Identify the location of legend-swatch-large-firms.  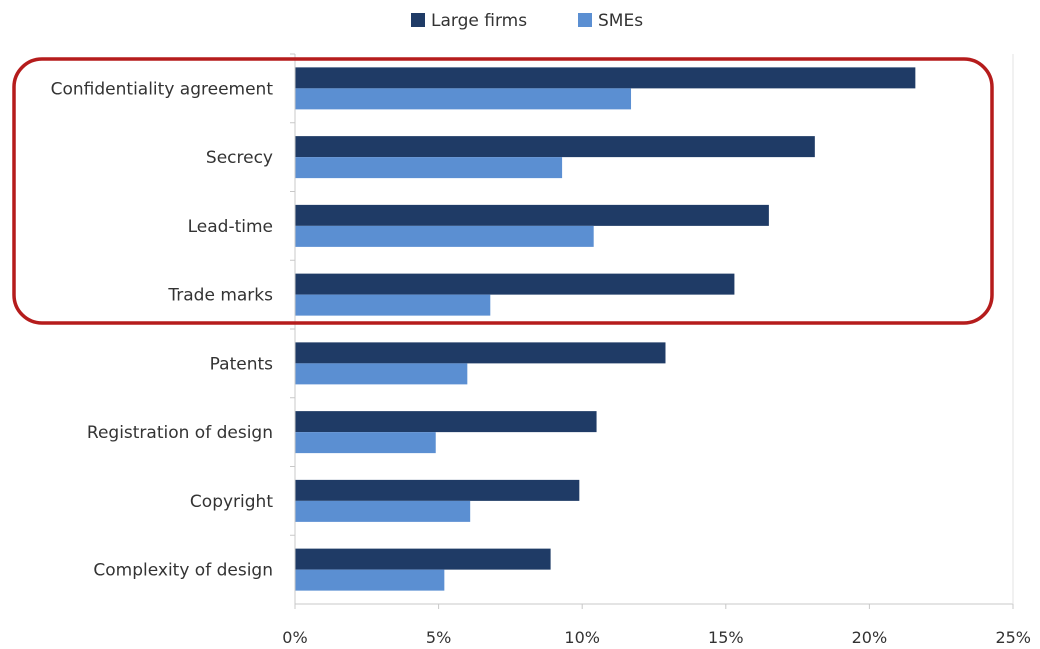
(418, 20).